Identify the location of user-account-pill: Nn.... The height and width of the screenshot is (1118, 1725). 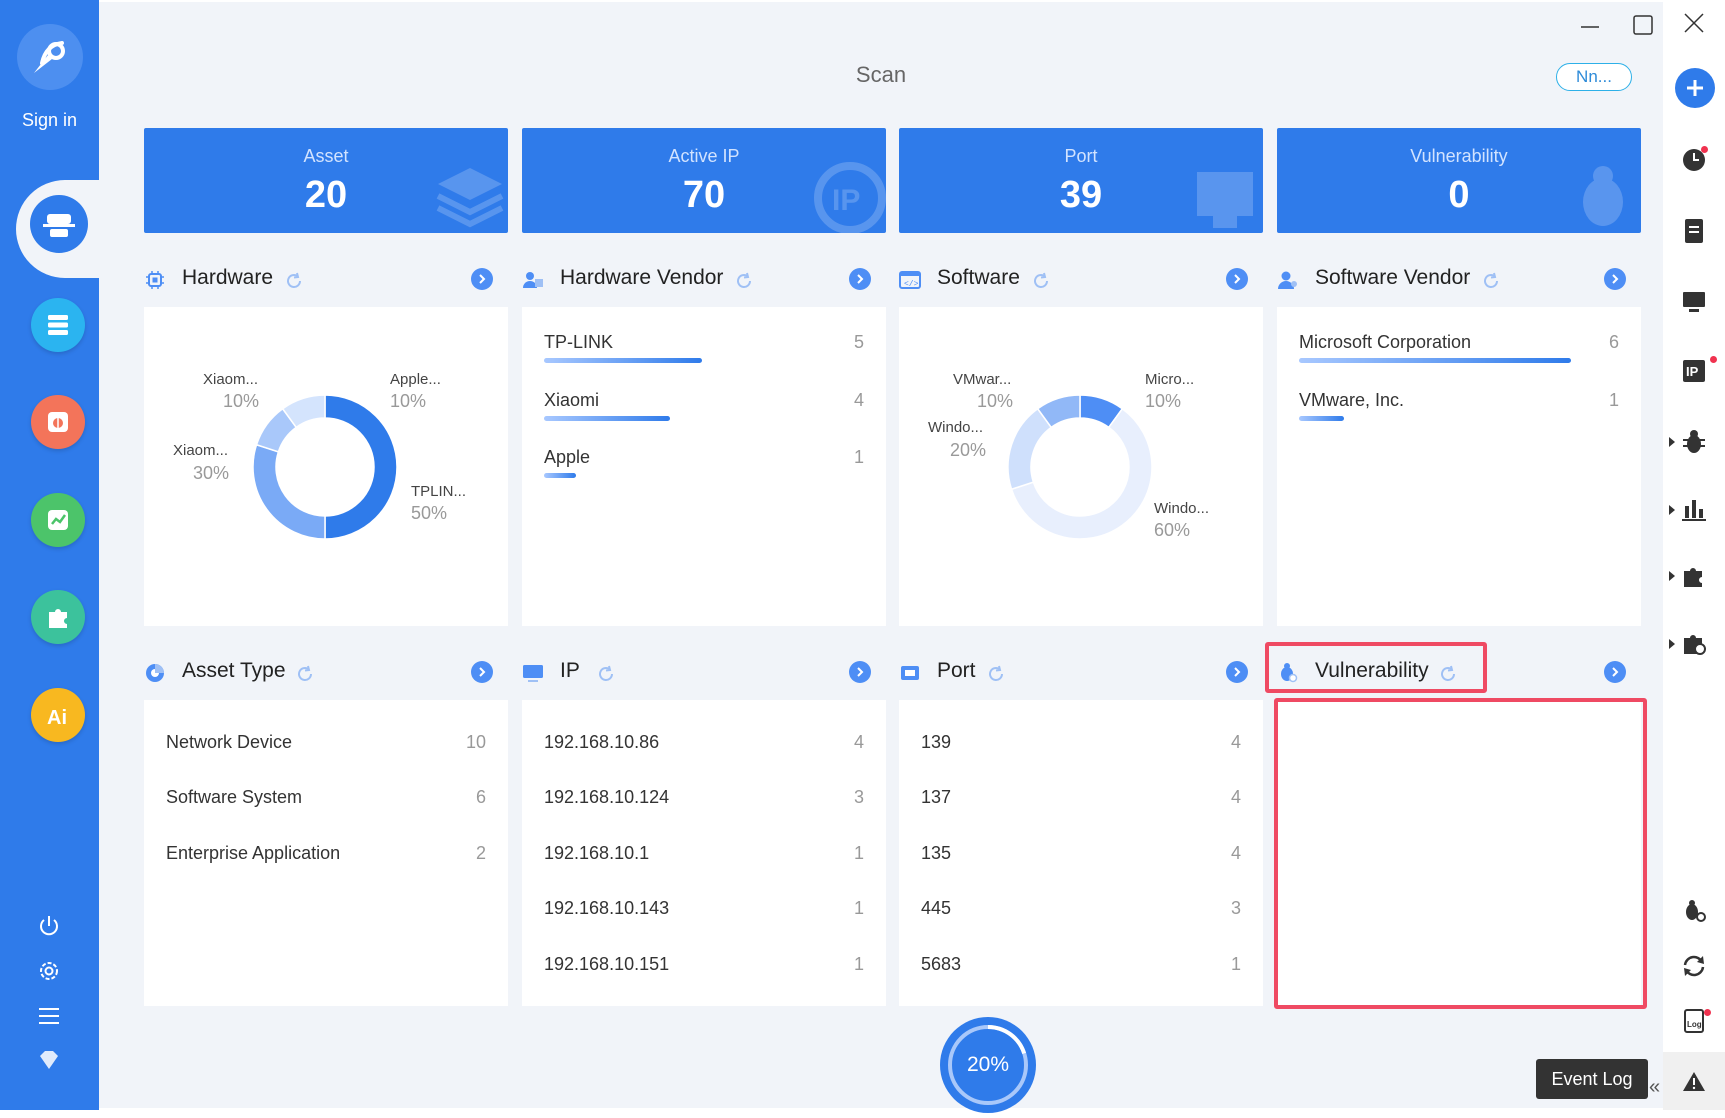
(1594, 77).